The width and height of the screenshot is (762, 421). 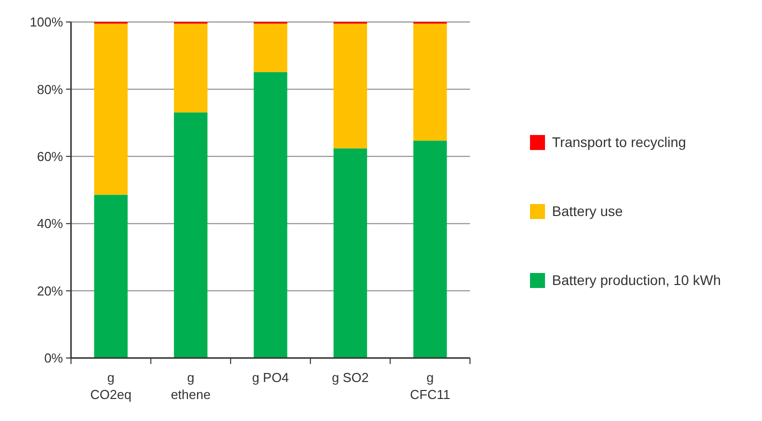 I want to click on y-tick-label: 0%, so click(x=54, y=358).